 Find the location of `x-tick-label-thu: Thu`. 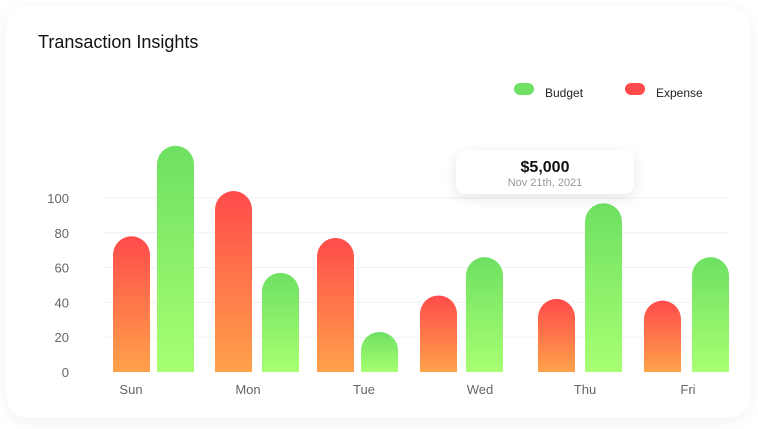

x-tick-label-thu: Thu is located at coordinates (585, 389).